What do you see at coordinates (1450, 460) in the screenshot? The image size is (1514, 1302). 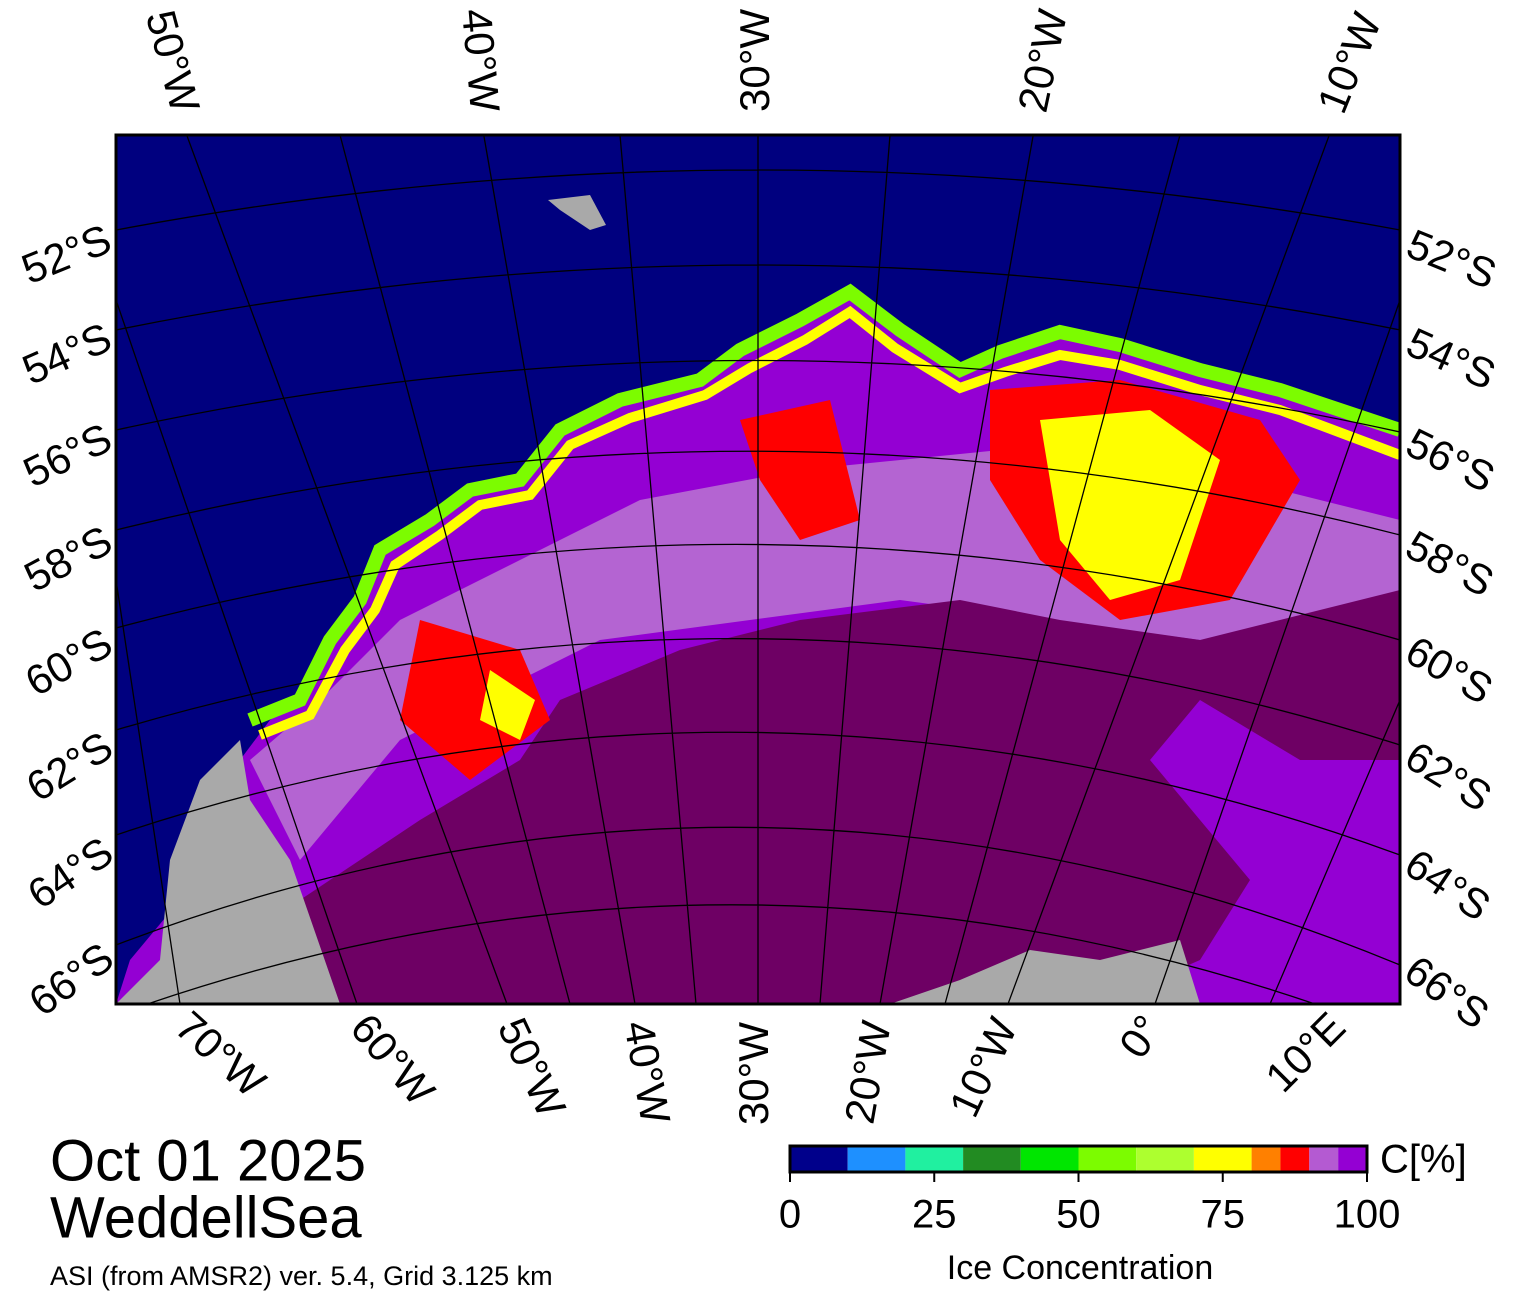 I see `right-latitude-label: 56°S` at bounding box center [1450, 460].